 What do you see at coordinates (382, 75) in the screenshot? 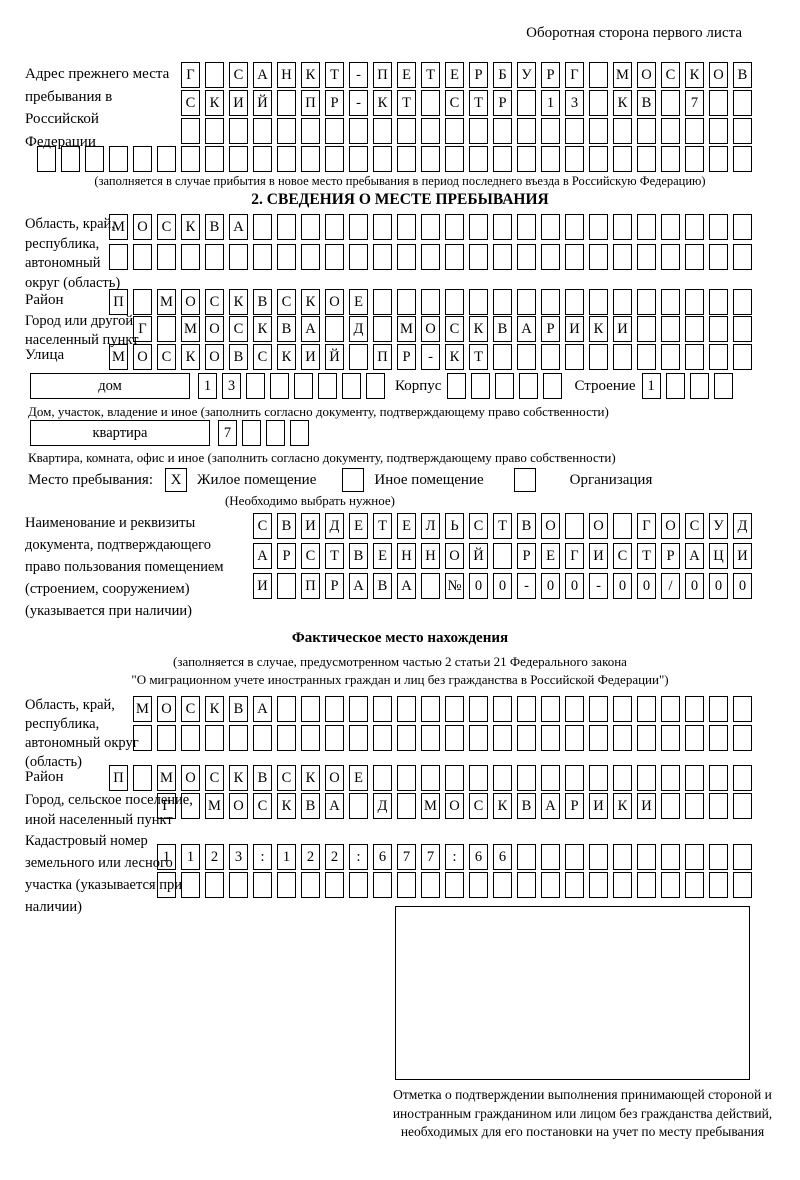
I see `char-cell: П` at bounding box center [382, 75].